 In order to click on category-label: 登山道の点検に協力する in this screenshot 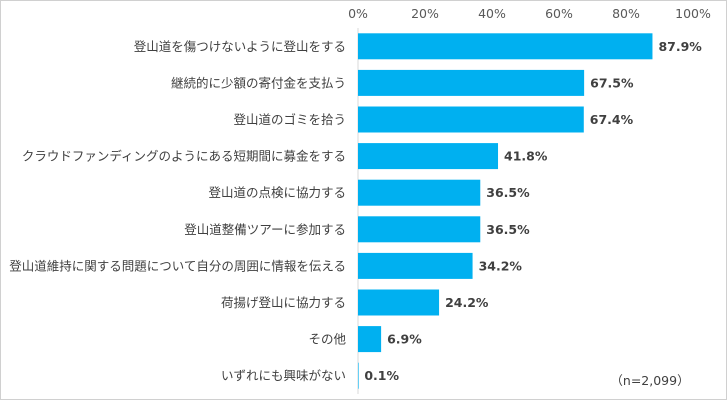, I will do `click(277, 192)`.